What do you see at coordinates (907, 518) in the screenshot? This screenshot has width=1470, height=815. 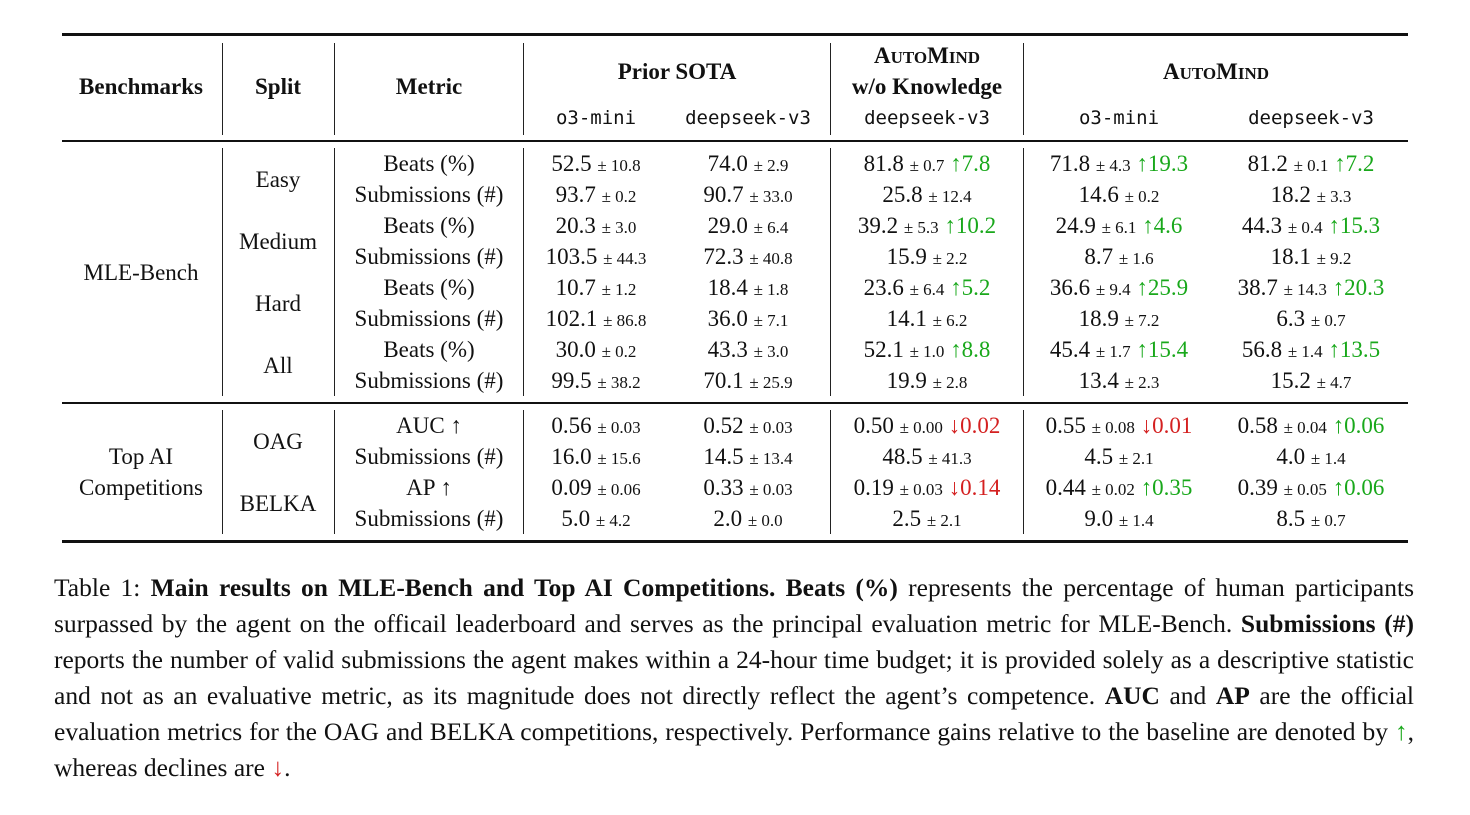 I see `cell-value: 2.5` at bounding box center [907, 518].